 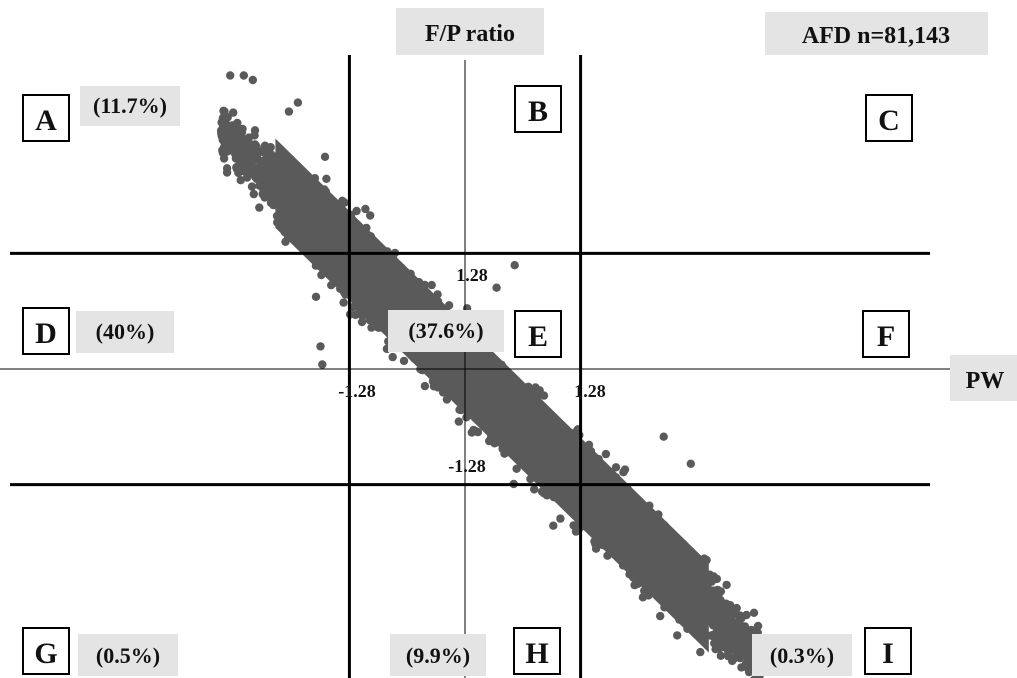 I want to click on quadrant-label-a: A, so click(x=46, y=120).